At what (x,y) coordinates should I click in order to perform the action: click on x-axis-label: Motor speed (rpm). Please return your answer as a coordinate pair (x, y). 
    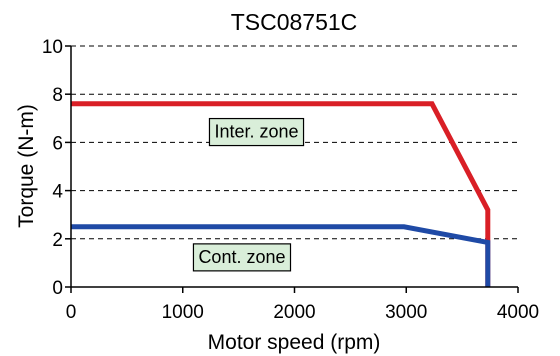
    Looking at the image, I should click on (294, 342).